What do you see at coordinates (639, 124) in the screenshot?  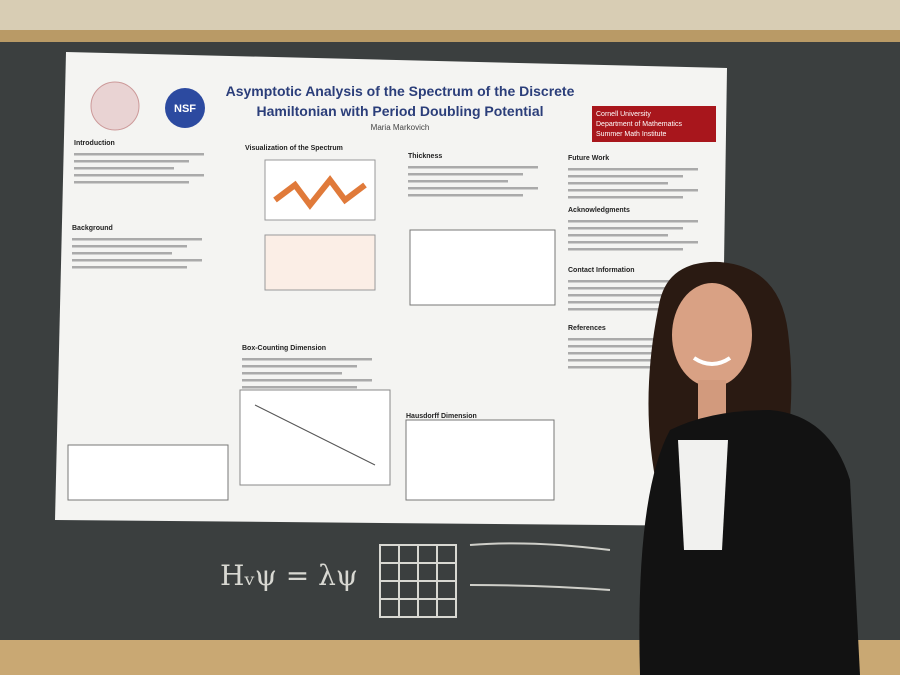 I see `logo-text: Department of Mathematics` at bounding box center [639, 124].